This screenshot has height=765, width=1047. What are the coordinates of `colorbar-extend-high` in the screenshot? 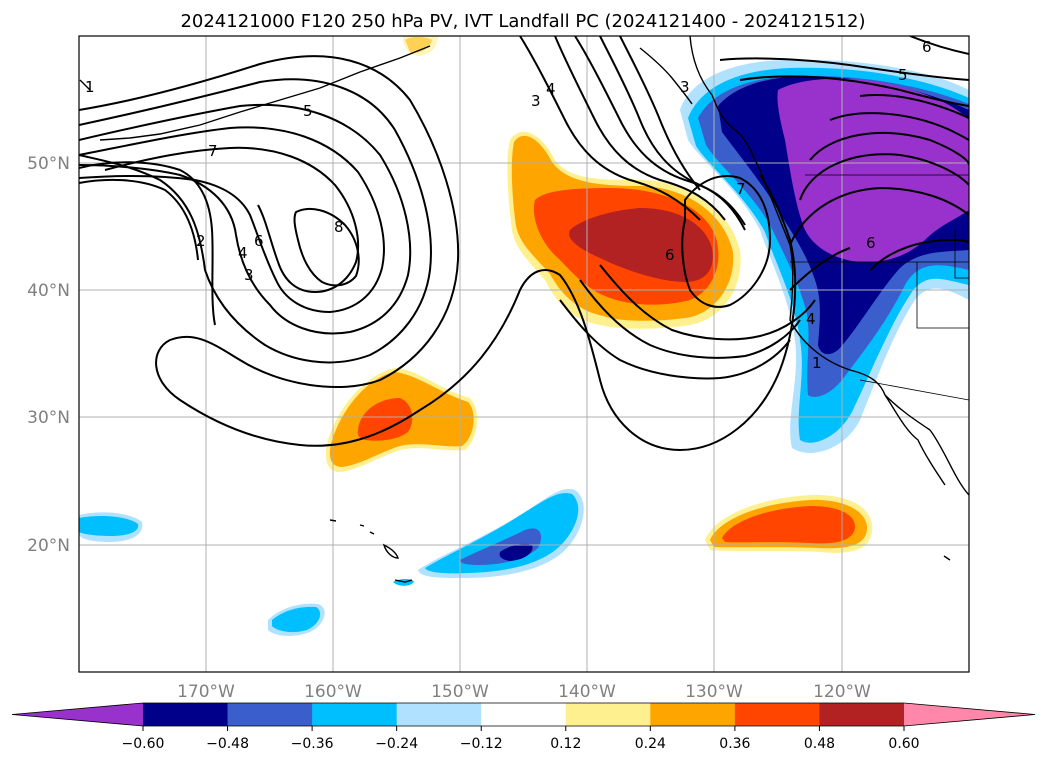 It's located at (969, 714).